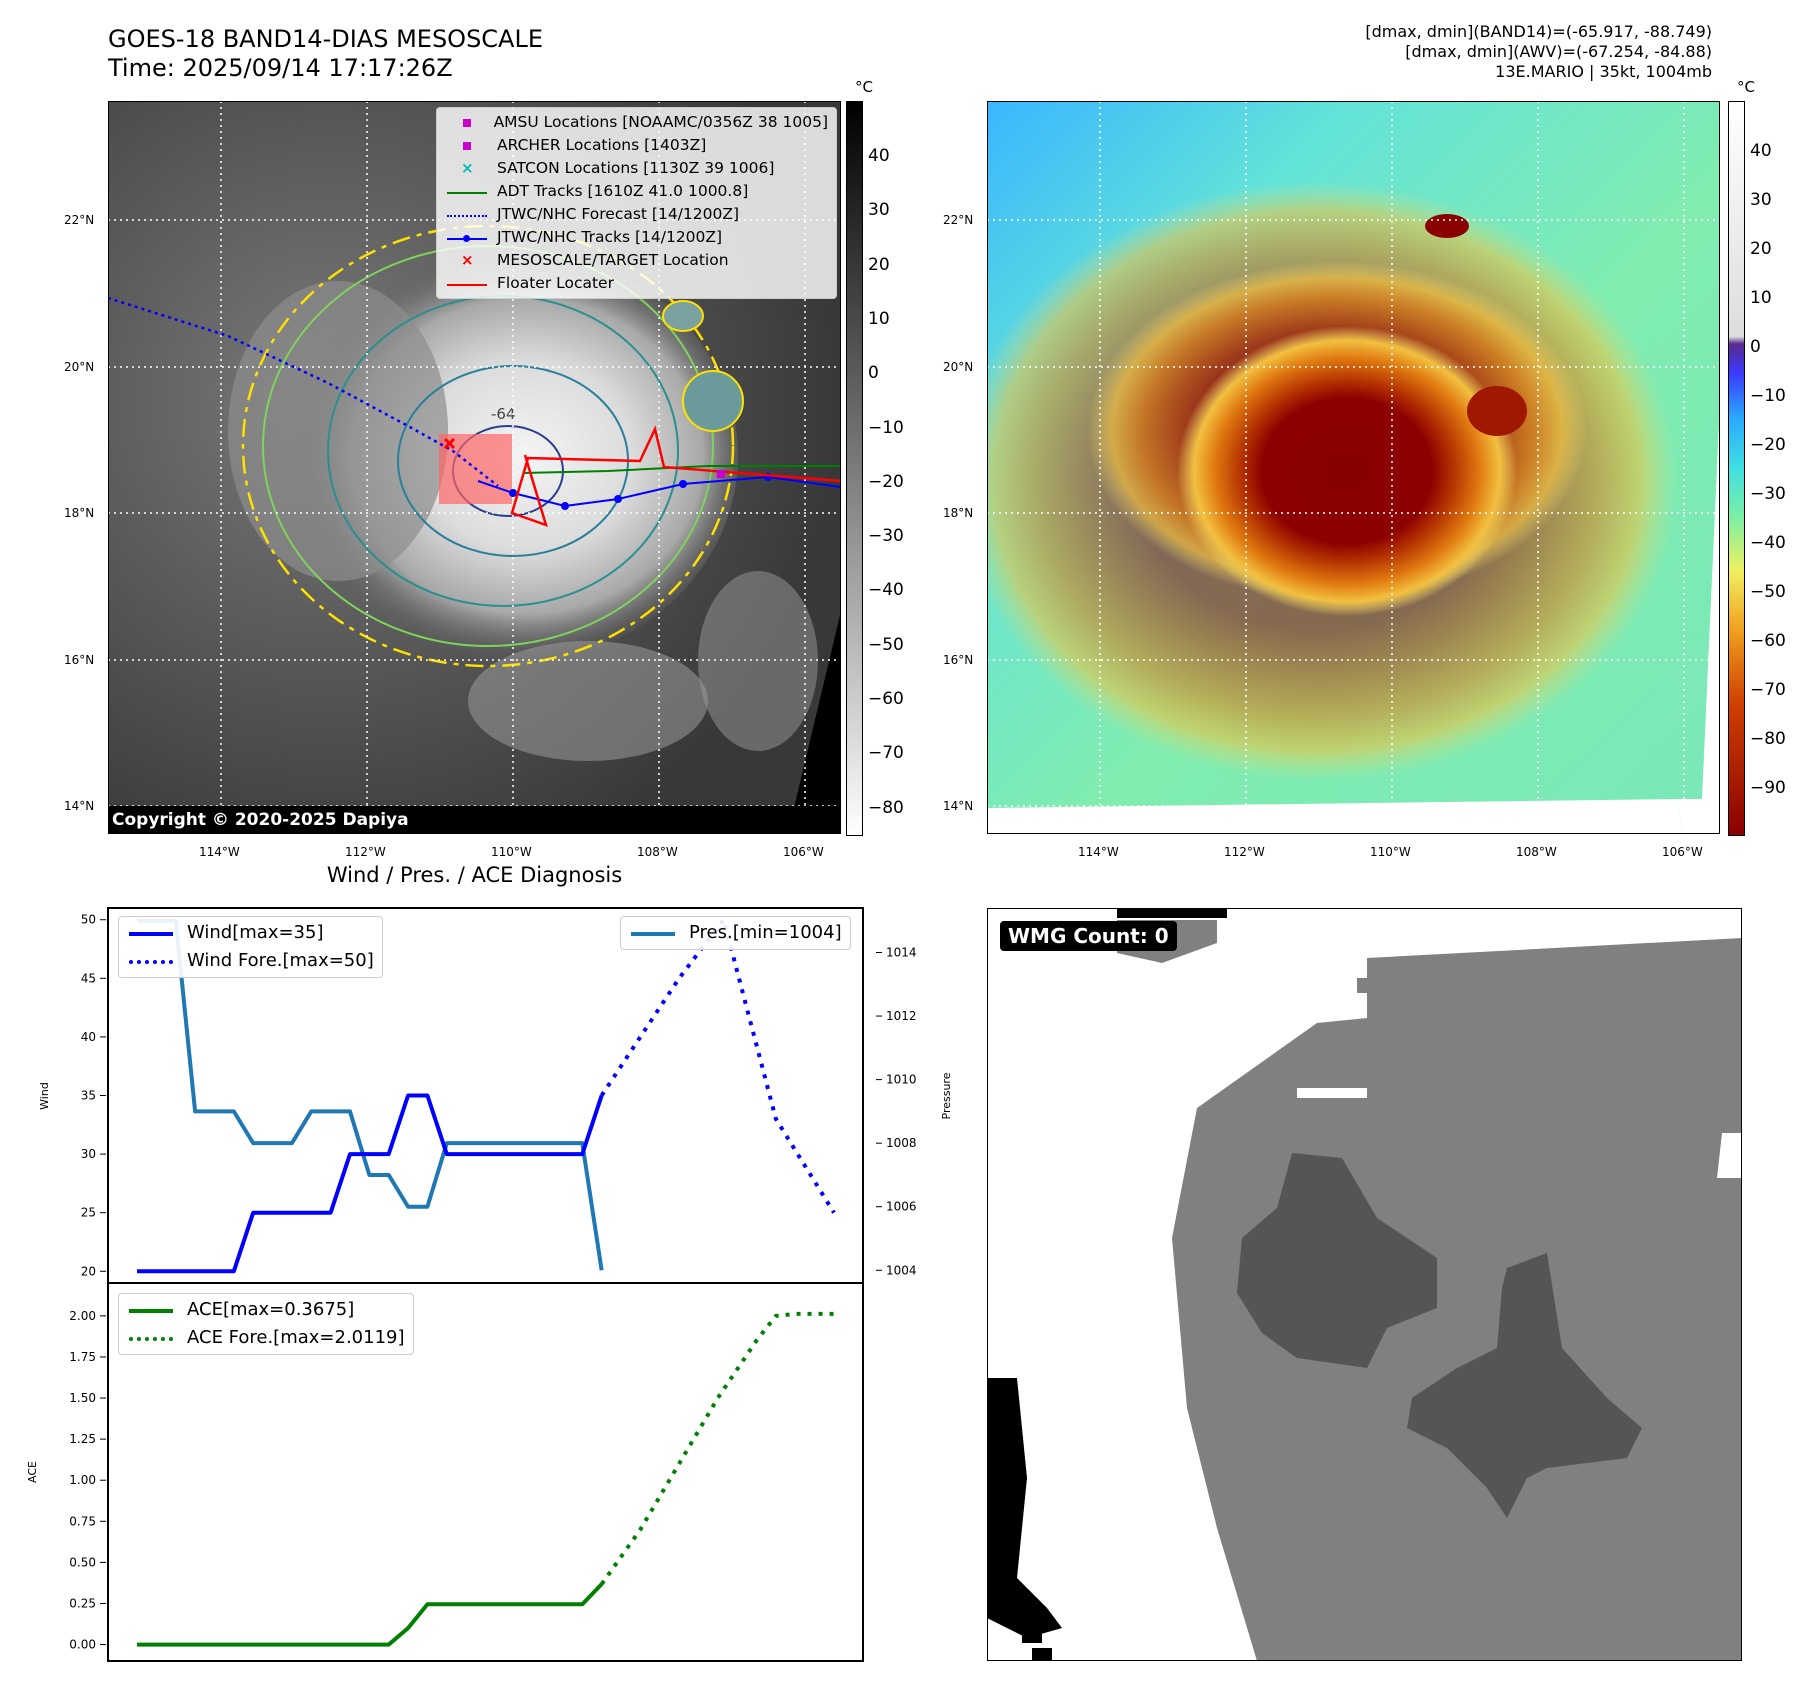  What do you see at coordinates (1746, 87) in the screenshot?
I see `awv-colorbar-unit: °C` at bounding box center [1746, 87].